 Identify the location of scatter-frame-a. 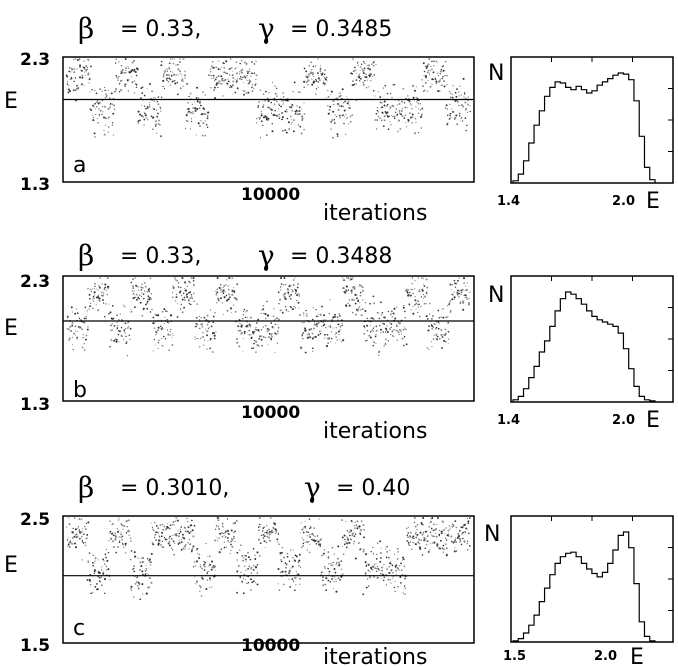
(268, 119).